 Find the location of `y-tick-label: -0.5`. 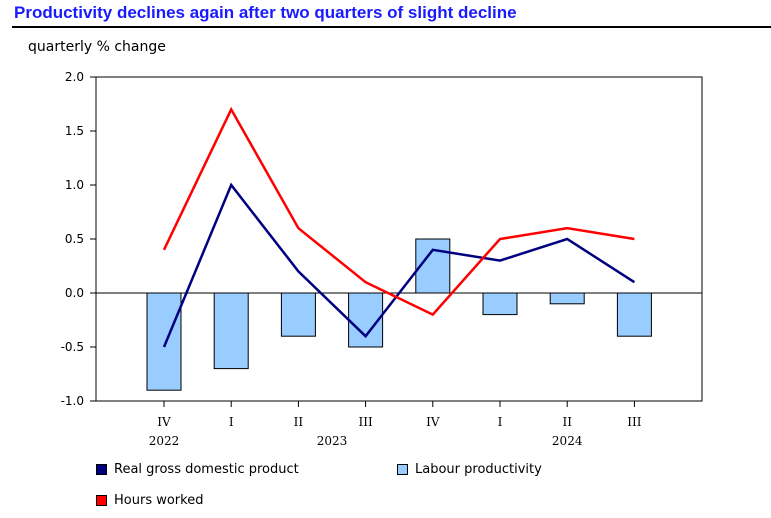

y-tick-label: -0.5 is located at coordinates (72, 347).